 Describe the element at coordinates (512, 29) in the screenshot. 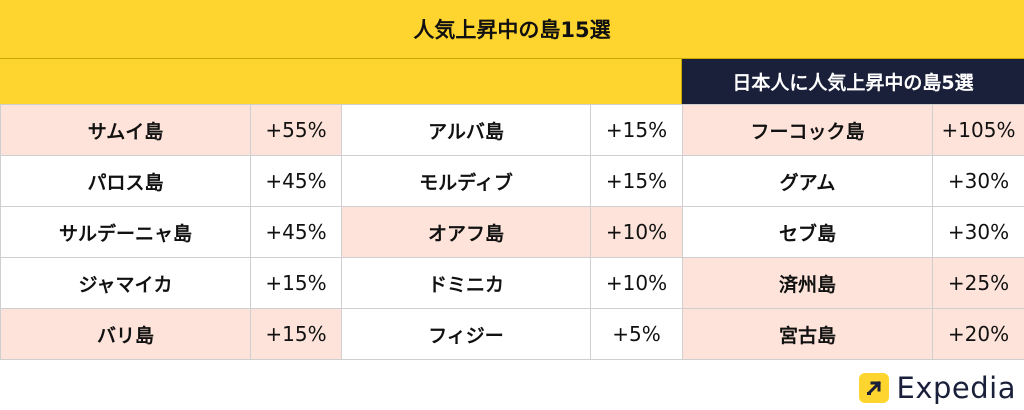

I see `table-title: 人気上昇中の島15選` at that location.